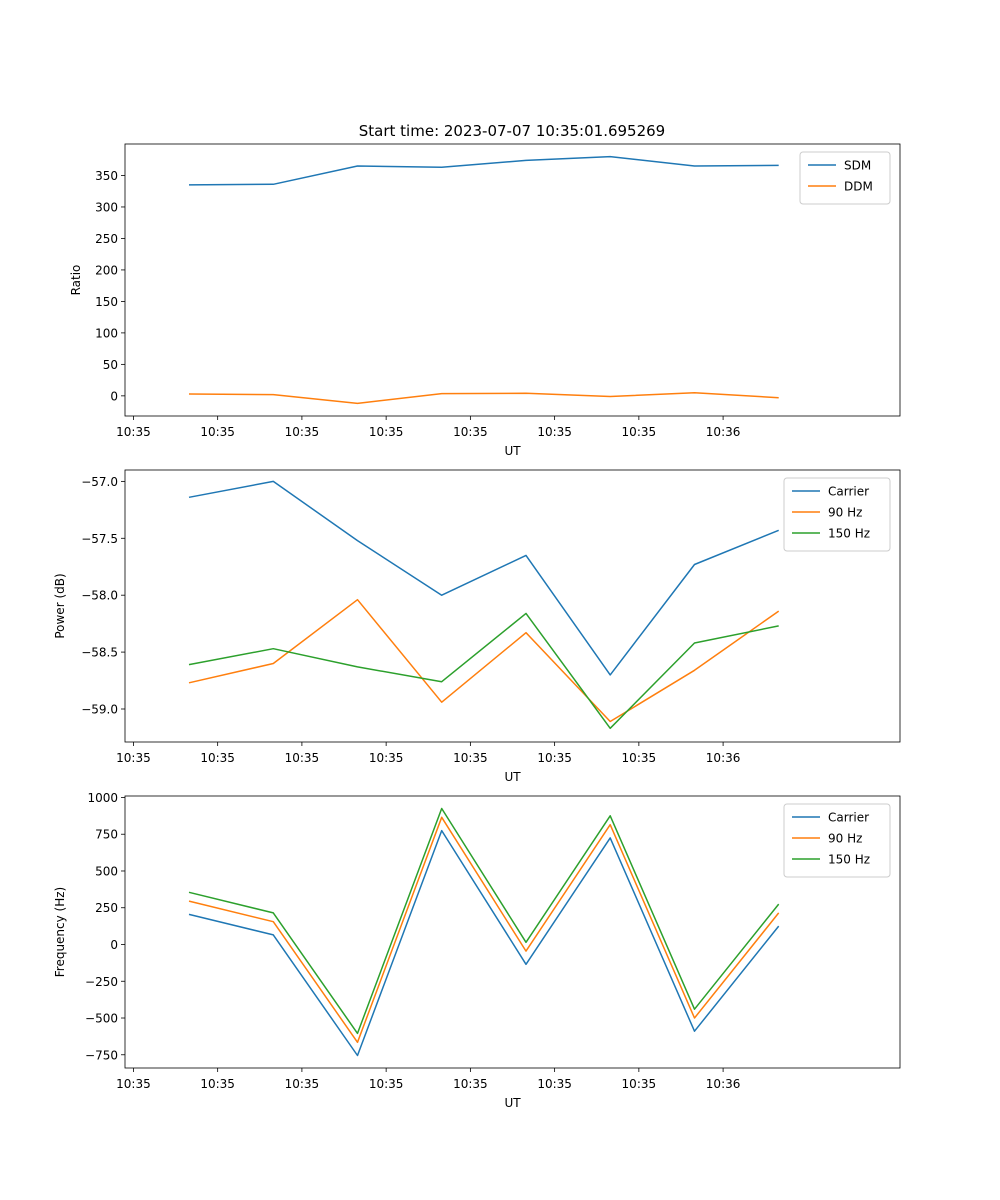  What do you see at coordinates (858, 187) in the screenshot?
I see `legend-label: DDM` at bounding box center [858, 187].